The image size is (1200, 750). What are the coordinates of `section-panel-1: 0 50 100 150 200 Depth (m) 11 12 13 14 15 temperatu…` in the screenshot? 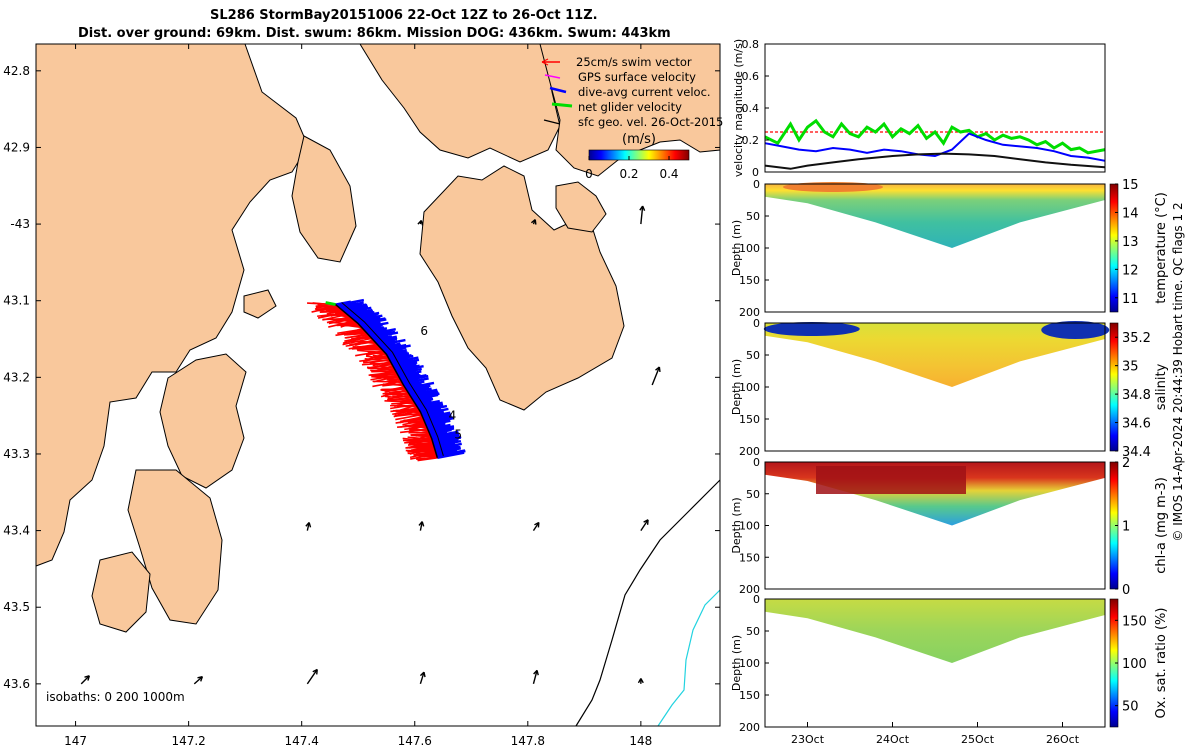 It's located at (949, 248).